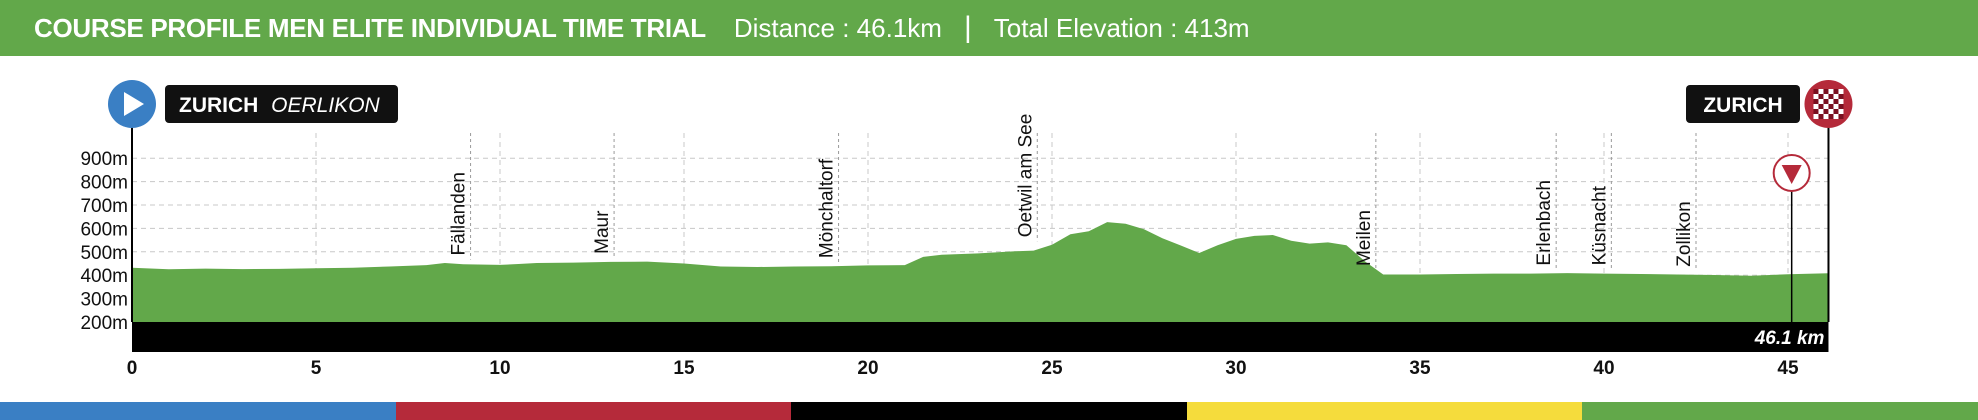 Image resolution: width=1978 pixels, height=420 pixels. What do you see at coordinates (1789, 338) in the screenshot?
I see `finish-distance-label: 46.1 km` at bounding box center [1789, 338].